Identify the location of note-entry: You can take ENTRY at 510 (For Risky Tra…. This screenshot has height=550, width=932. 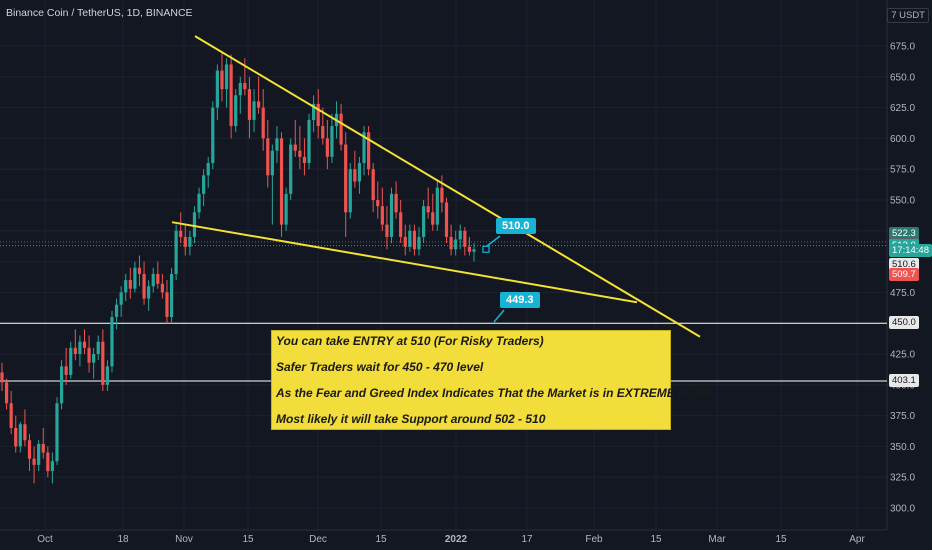
(410, 341).